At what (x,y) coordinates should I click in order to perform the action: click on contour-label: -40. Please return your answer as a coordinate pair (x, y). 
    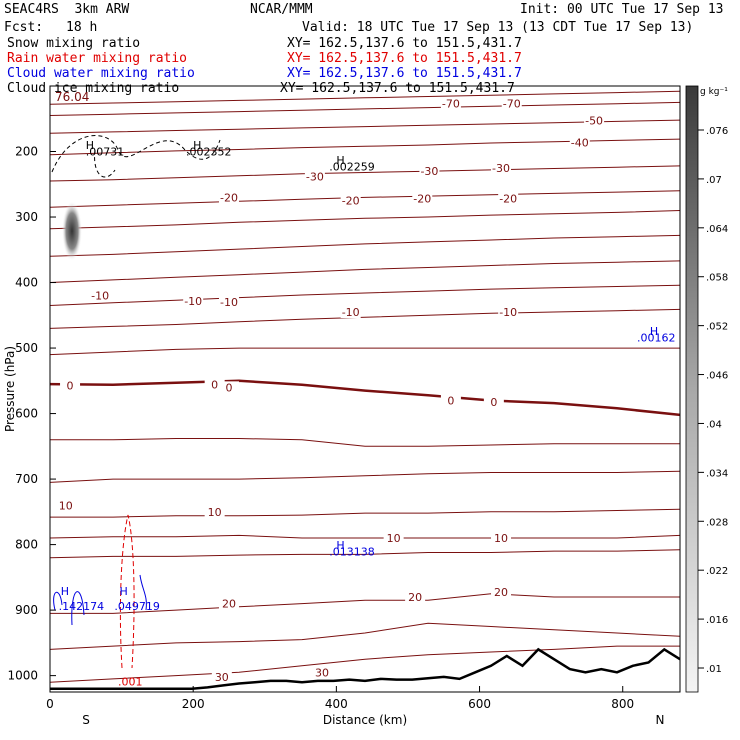
    Looking at the image, I should click on (580, 142).